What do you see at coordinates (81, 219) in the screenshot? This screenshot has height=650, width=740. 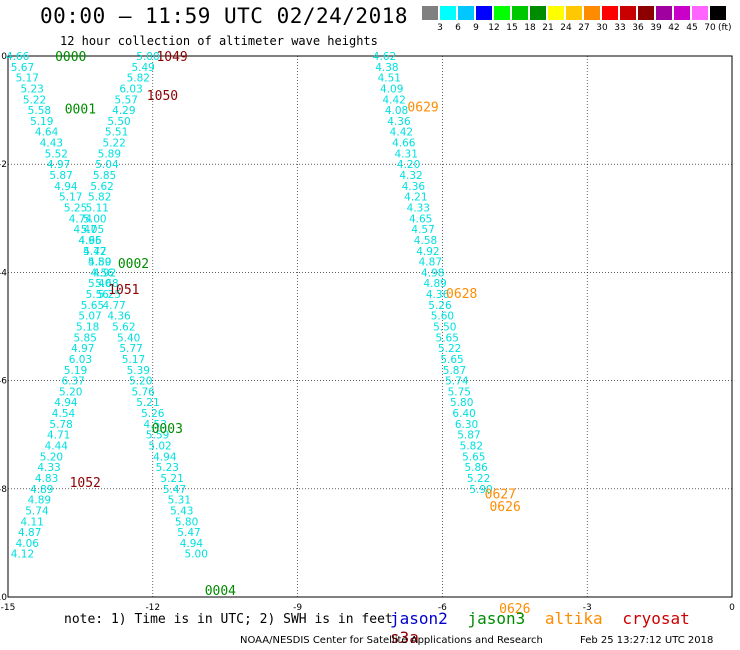 I see `swh-point-label: 4.74` at bounding box center [81, 219].